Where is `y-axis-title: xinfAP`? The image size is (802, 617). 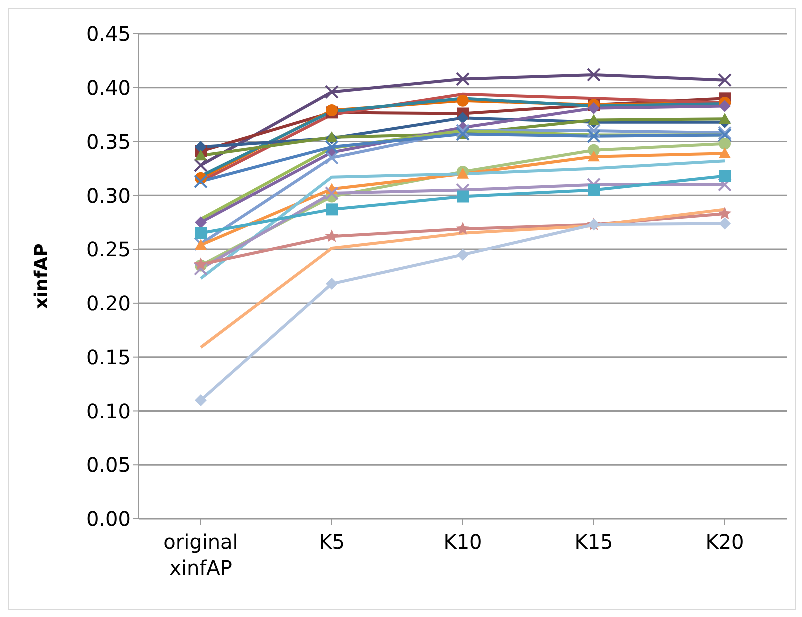 y-axis-title: xinfAP is located at coordinates (41, 277).